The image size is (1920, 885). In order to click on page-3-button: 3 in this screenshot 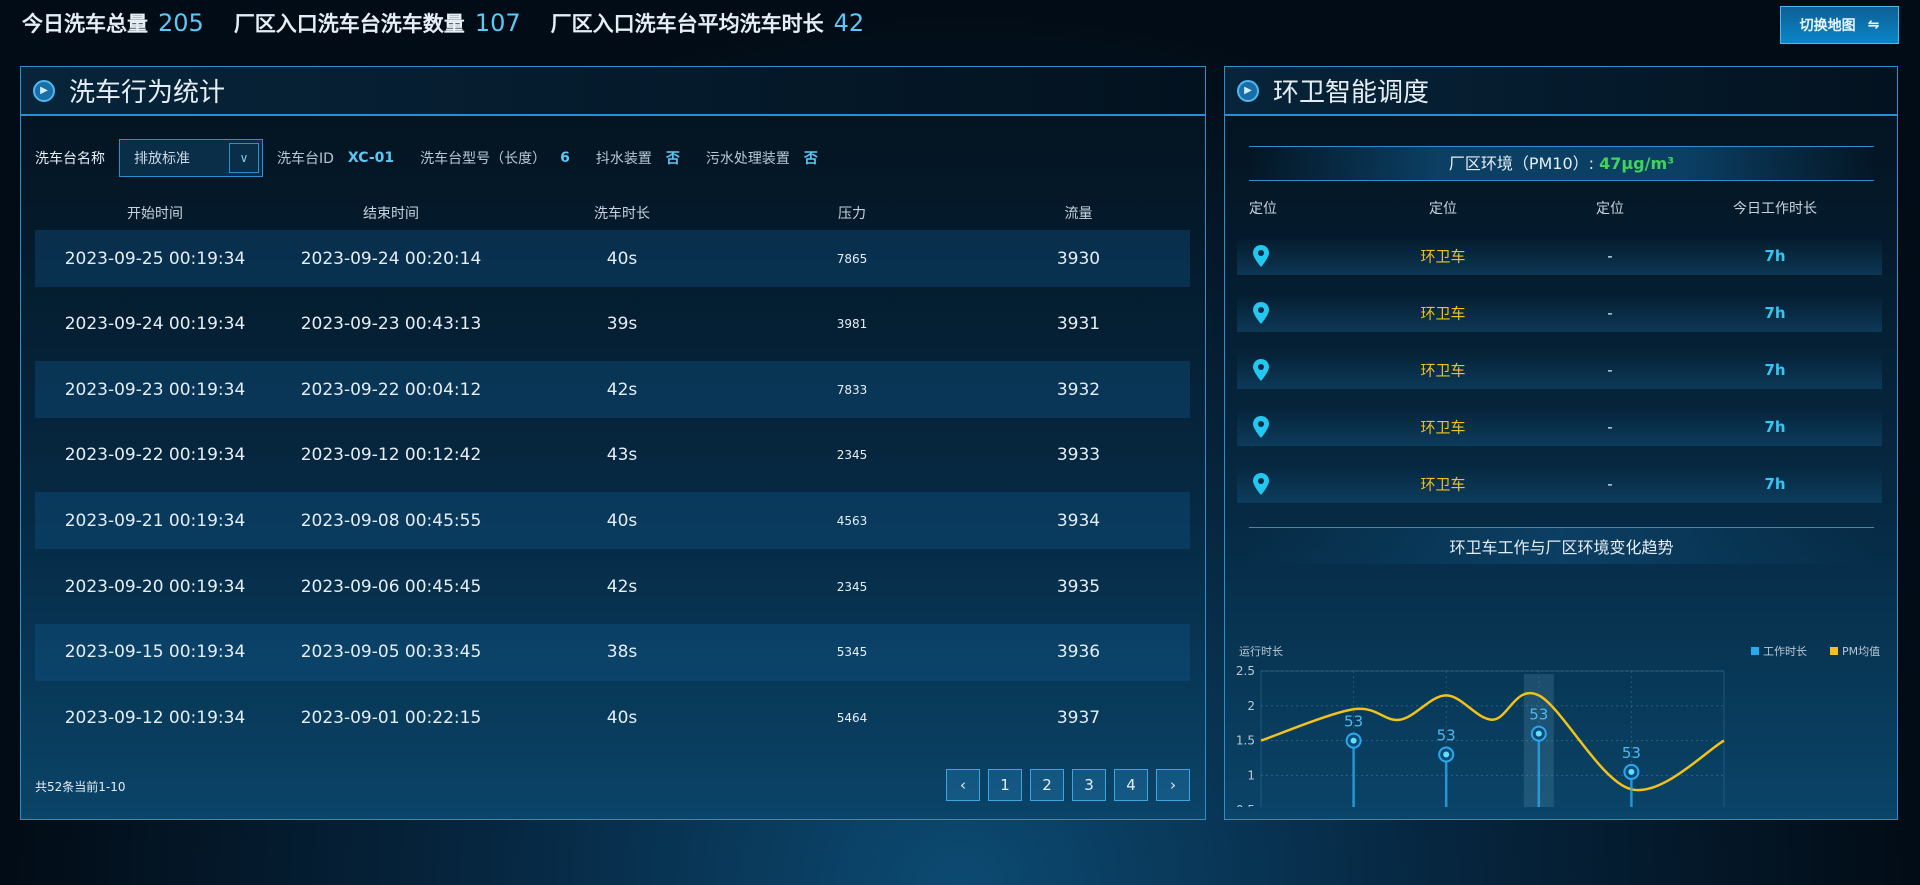, I will do `click(1089, 785)`.